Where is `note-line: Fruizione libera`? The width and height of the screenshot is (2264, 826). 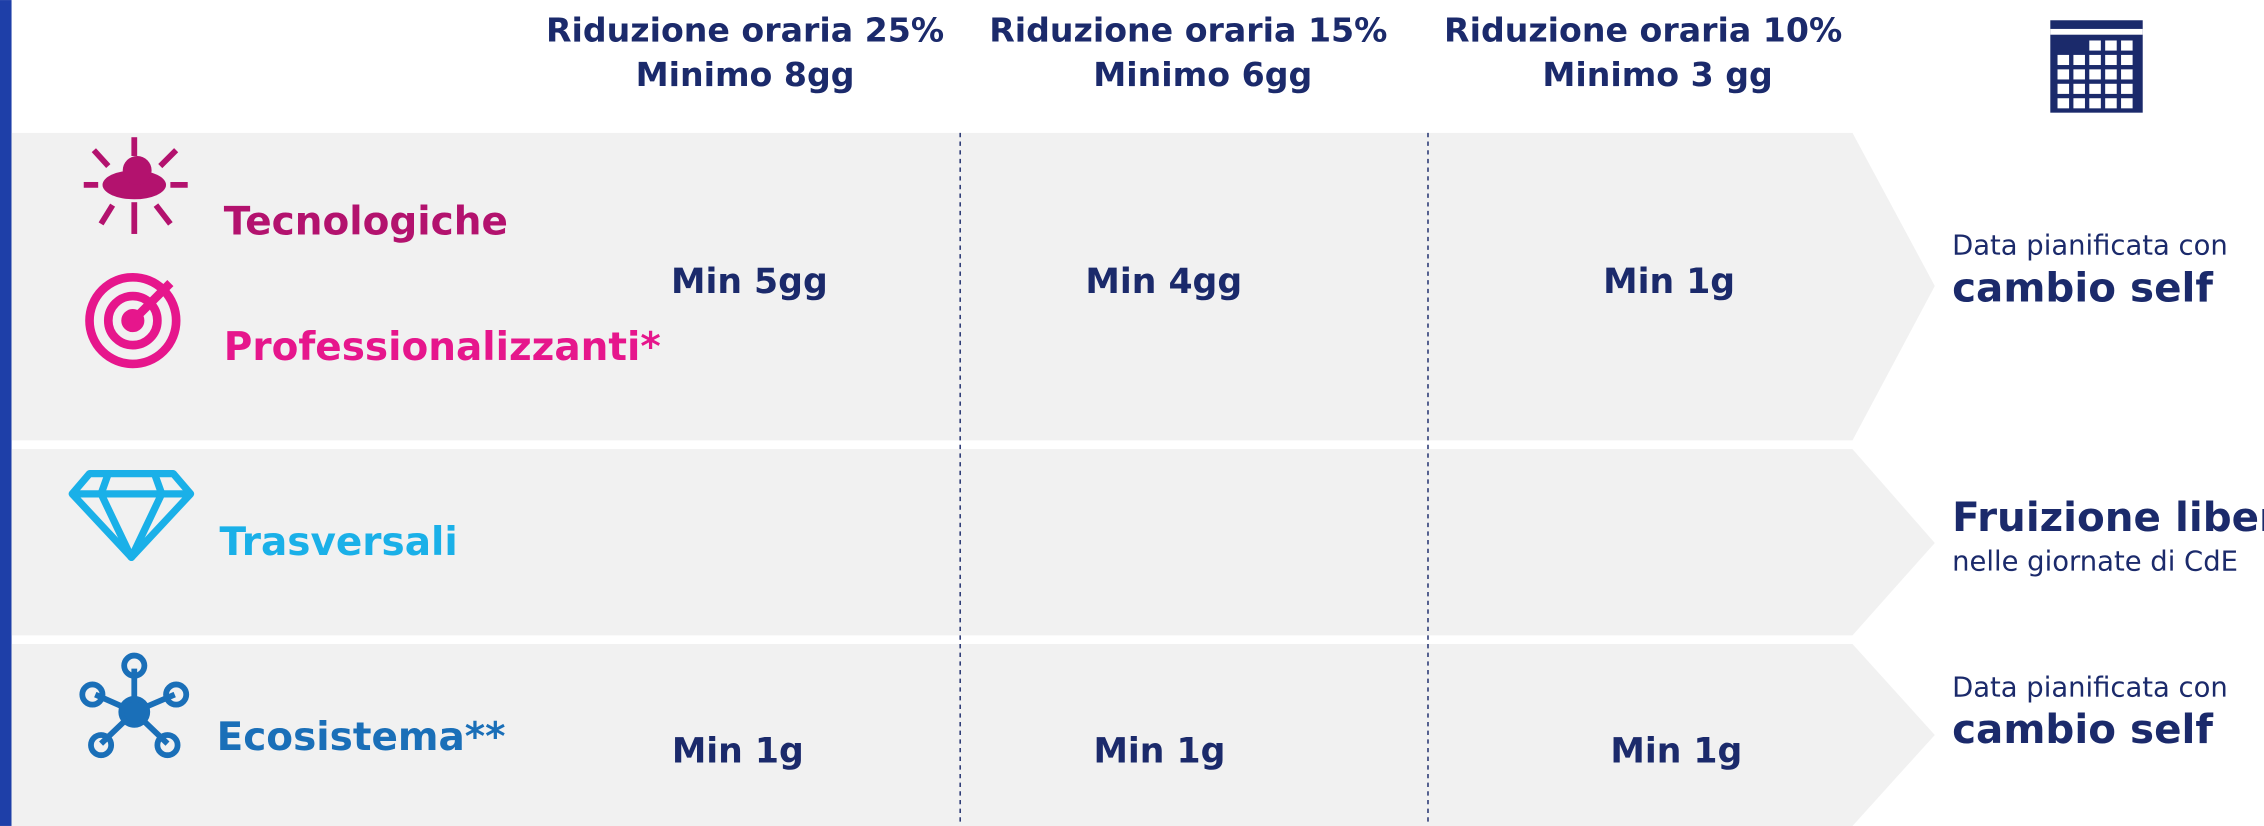 note-line: Fruizione libera is located at coordinates (2108, 517).